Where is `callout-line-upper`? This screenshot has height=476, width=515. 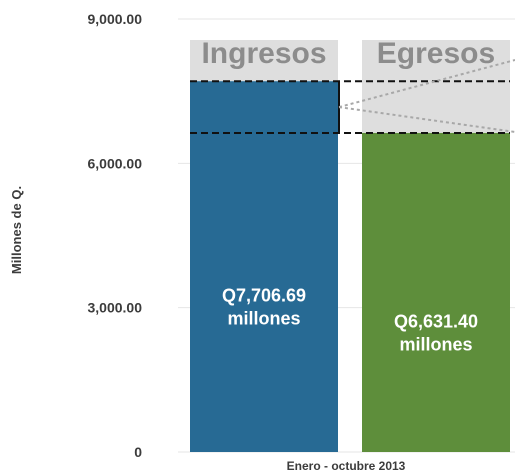
callout-line-upper is located at coordinates (426, 84).